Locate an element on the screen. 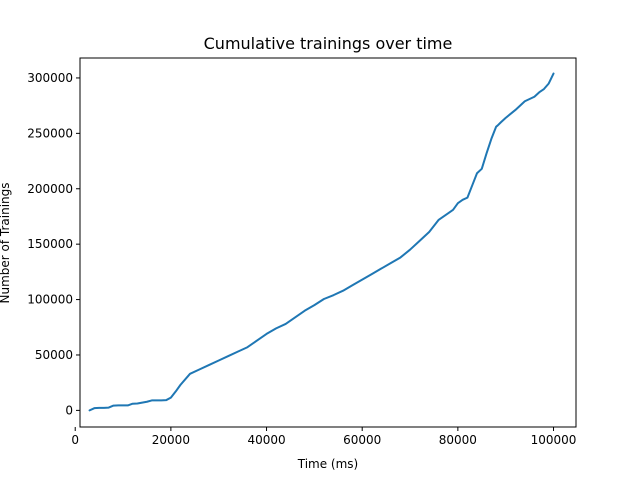 The width and height of the screenshot is (640, 484). y-axis: 0 50000 100000 150000 200000 250000 300000 is located at coordinates (53, 244).